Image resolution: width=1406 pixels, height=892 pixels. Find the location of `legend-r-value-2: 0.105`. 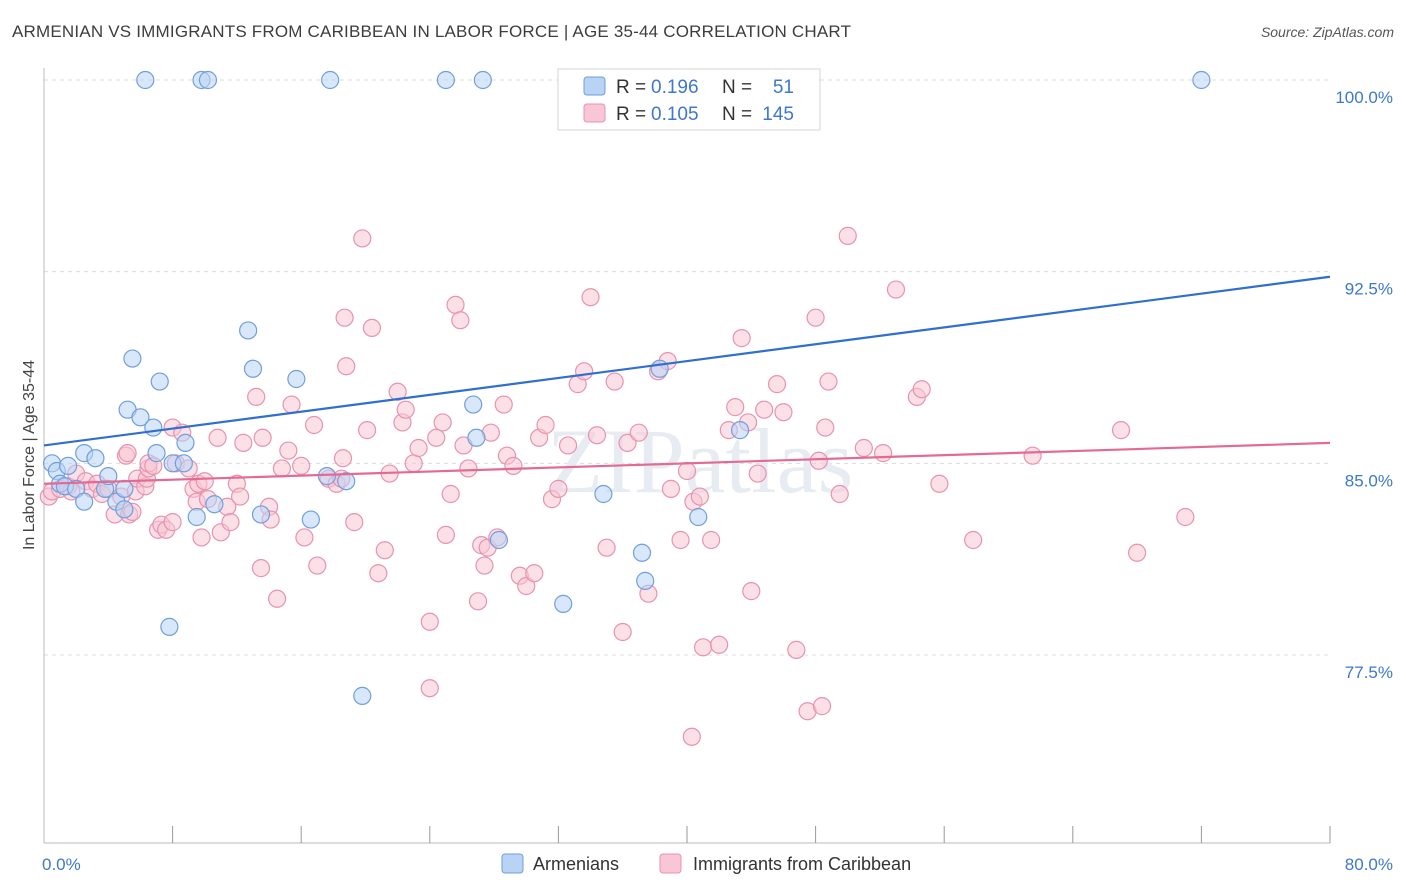

legend-r-value-2: 0.105 is located at coordinates (675, 114).